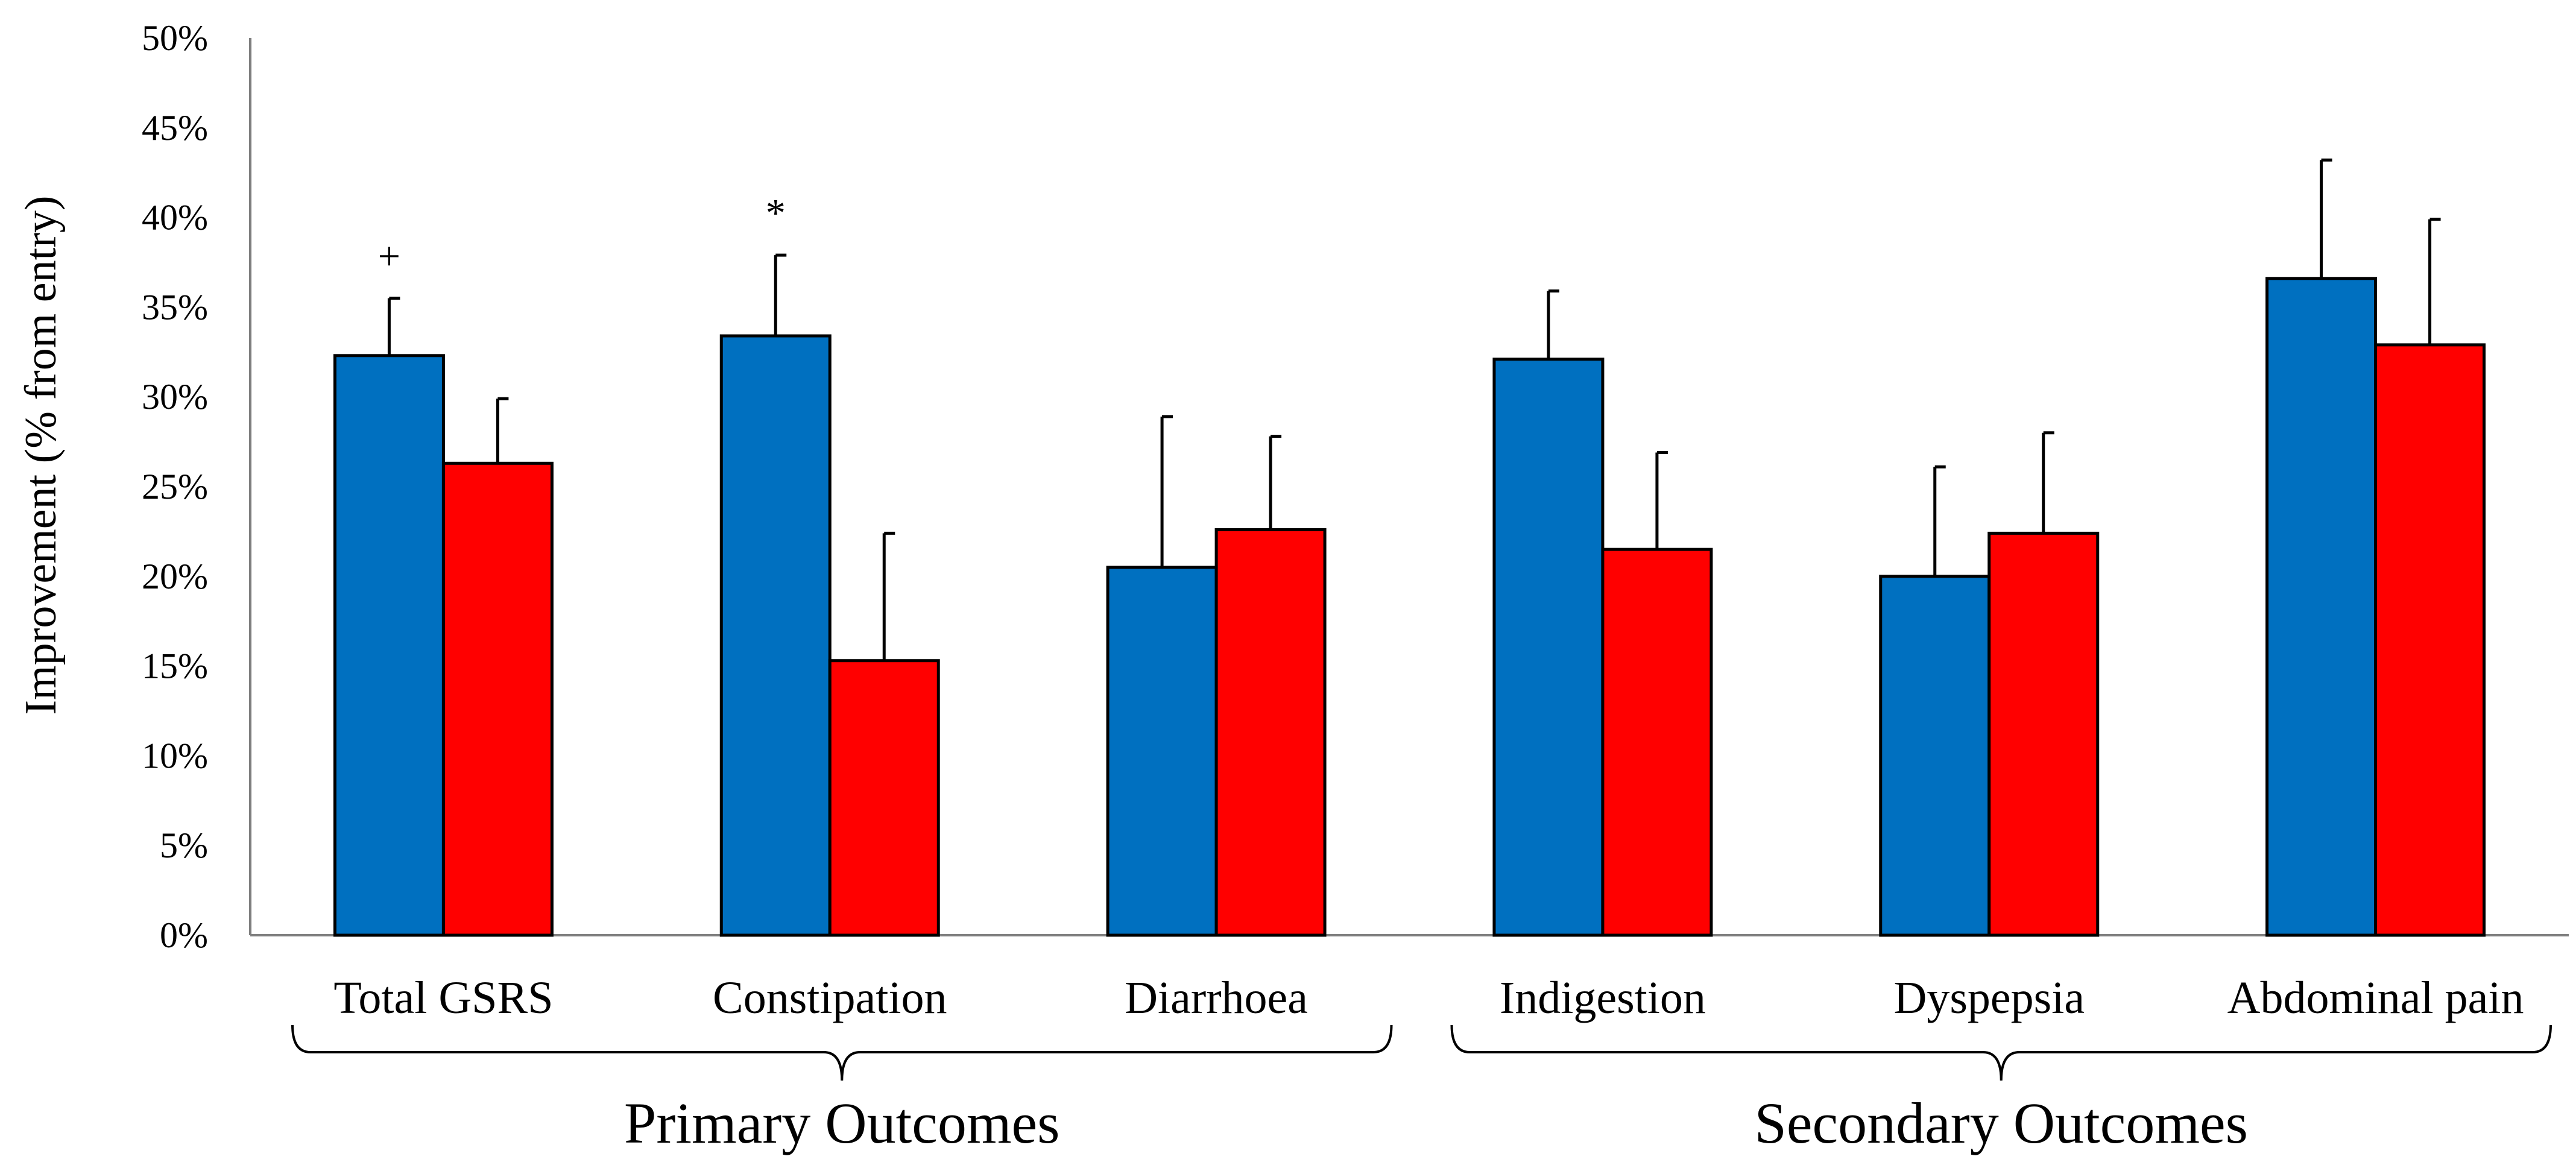 The width and height of the screenshot is (2576, 1174). I want to click on x-category-label: Indigestion, so click(1603, 998).